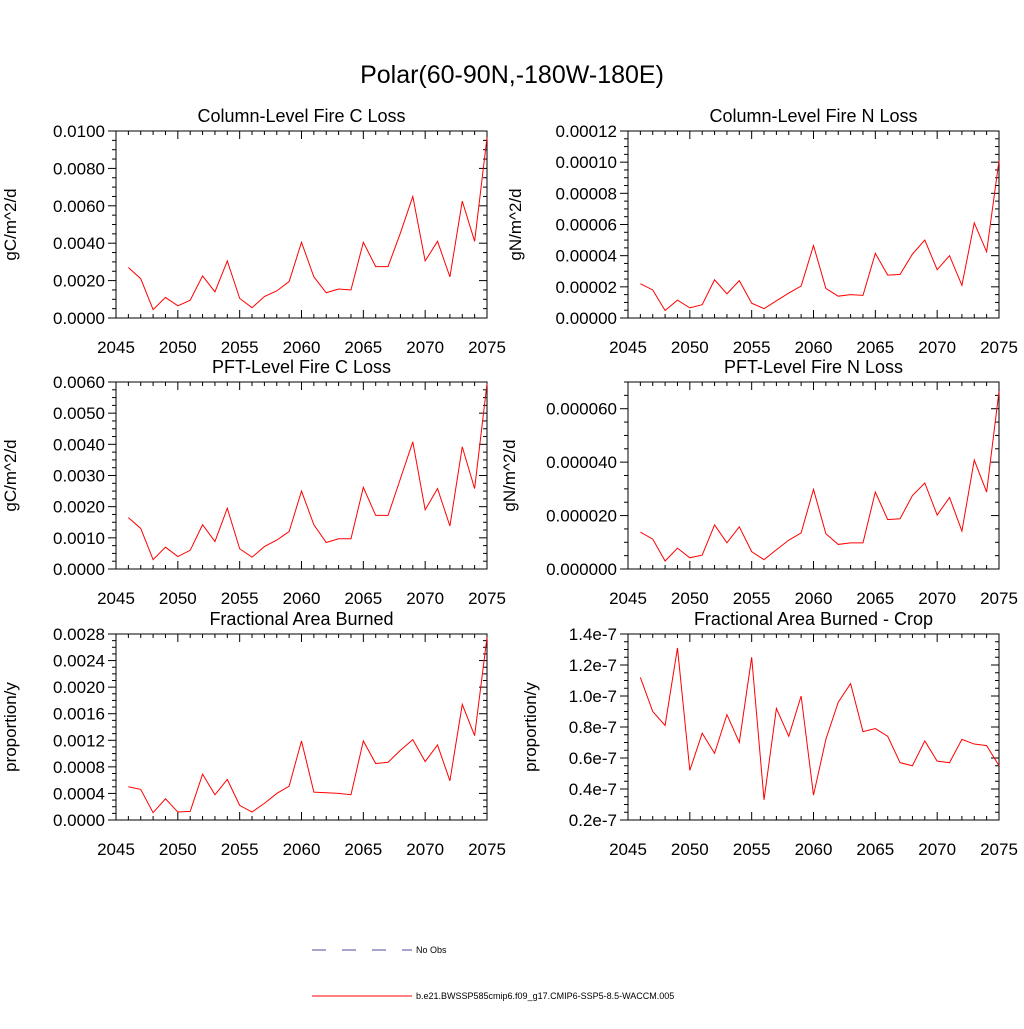 The height and width of the screenshot is (1029, 1024). What do you see at coordinates (593, 820) in the screenshot?
I see `y-tick-label: 0.2e-7` at bounding box center [593, 820].